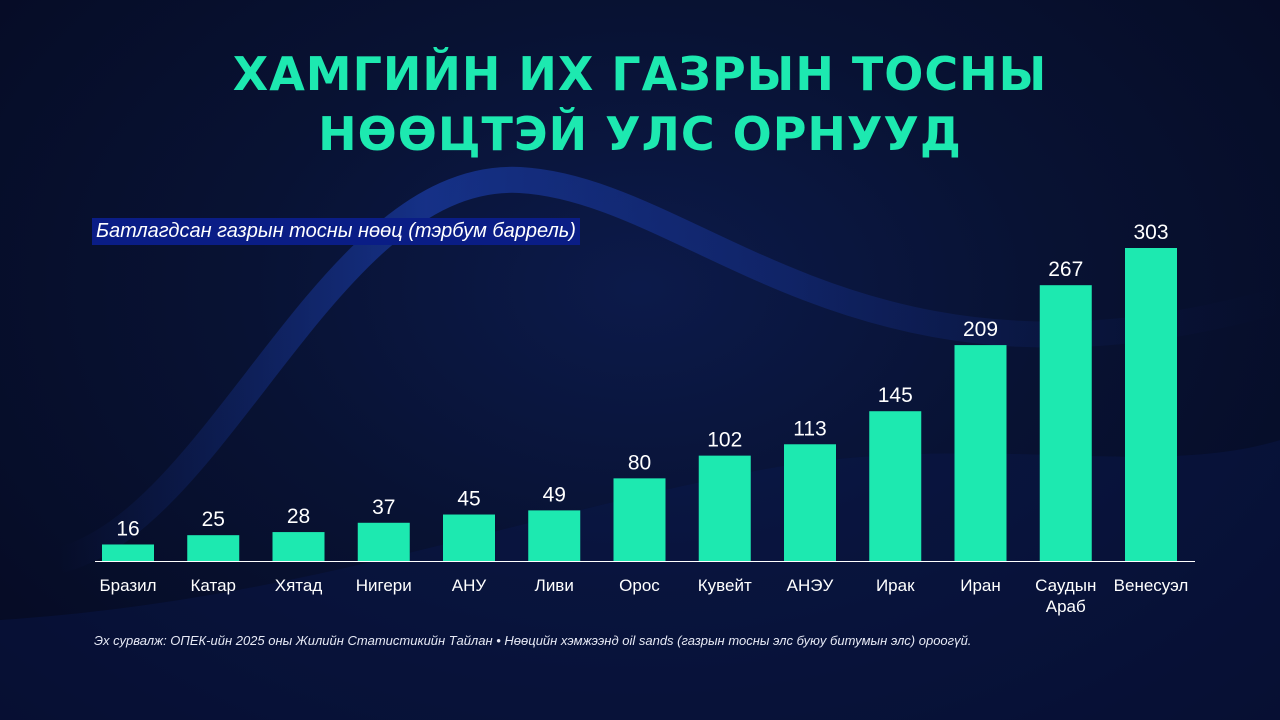 The height and width of the screenshot is (720, 1280). Describe the element at coordinates (639, 462) in the screenshot. I see `data-label: 80` at that location.